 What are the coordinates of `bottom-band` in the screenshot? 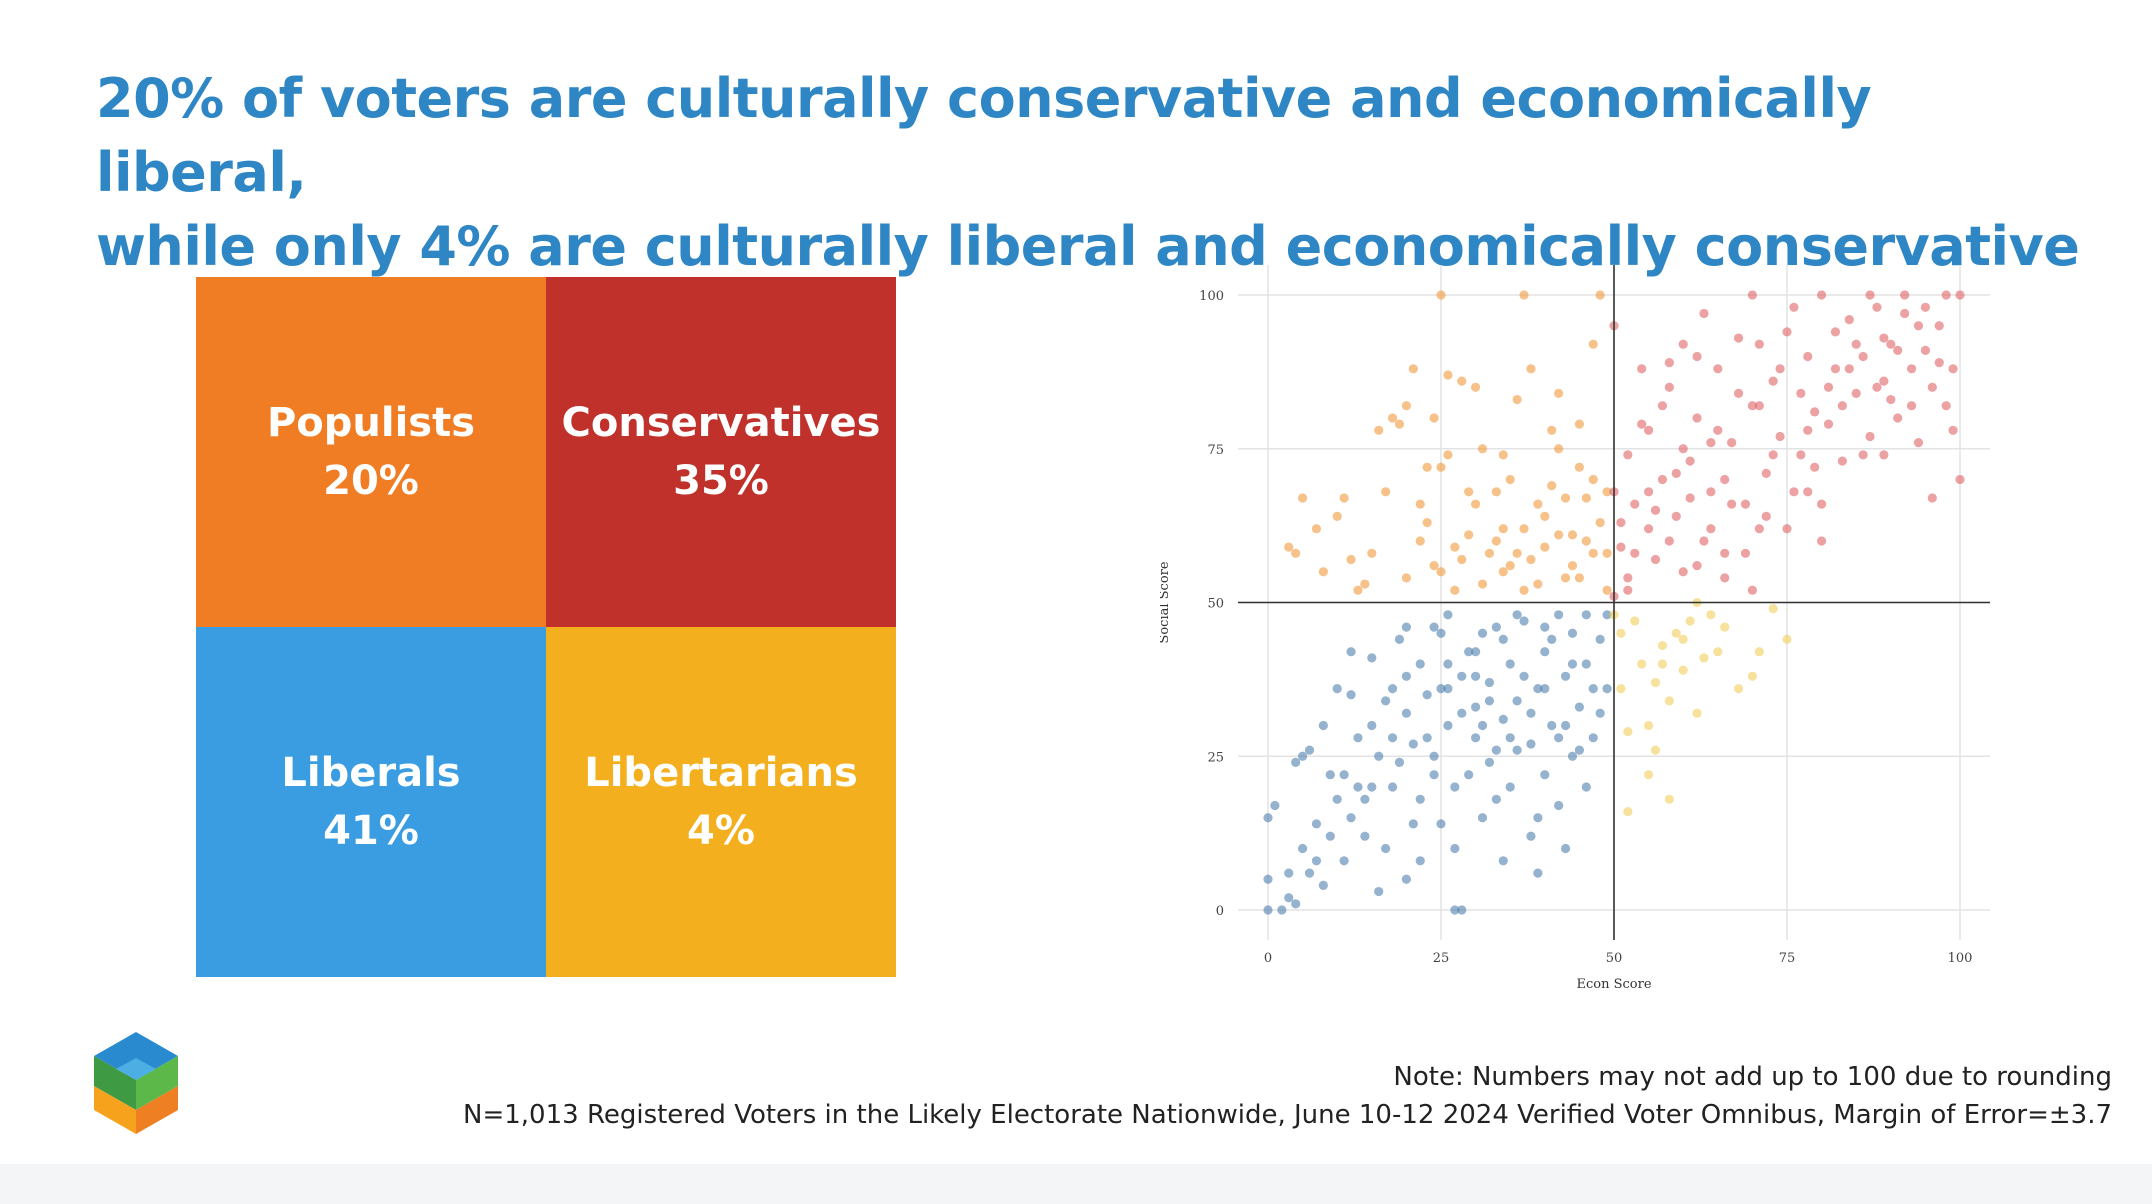 It's located at (1076, 1184).